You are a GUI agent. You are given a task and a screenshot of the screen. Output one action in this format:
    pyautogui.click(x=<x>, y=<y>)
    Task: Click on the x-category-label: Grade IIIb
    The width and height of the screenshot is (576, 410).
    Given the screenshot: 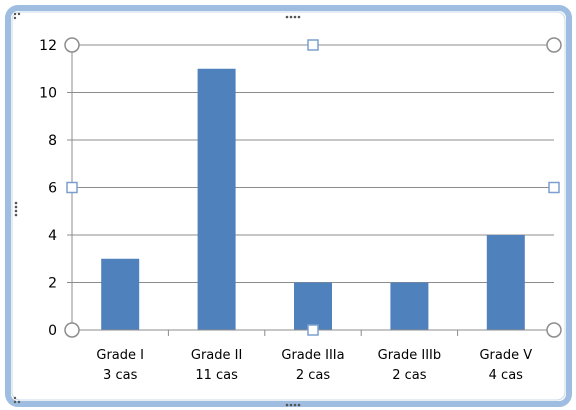 What is the action you would take?
    pyautogui.click(x=410, y=355)
    